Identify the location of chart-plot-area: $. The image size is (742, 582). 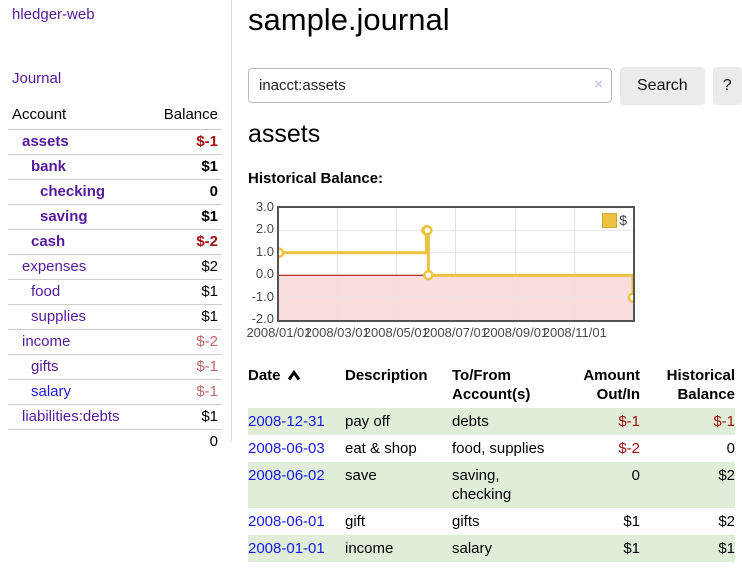
(456, 264).